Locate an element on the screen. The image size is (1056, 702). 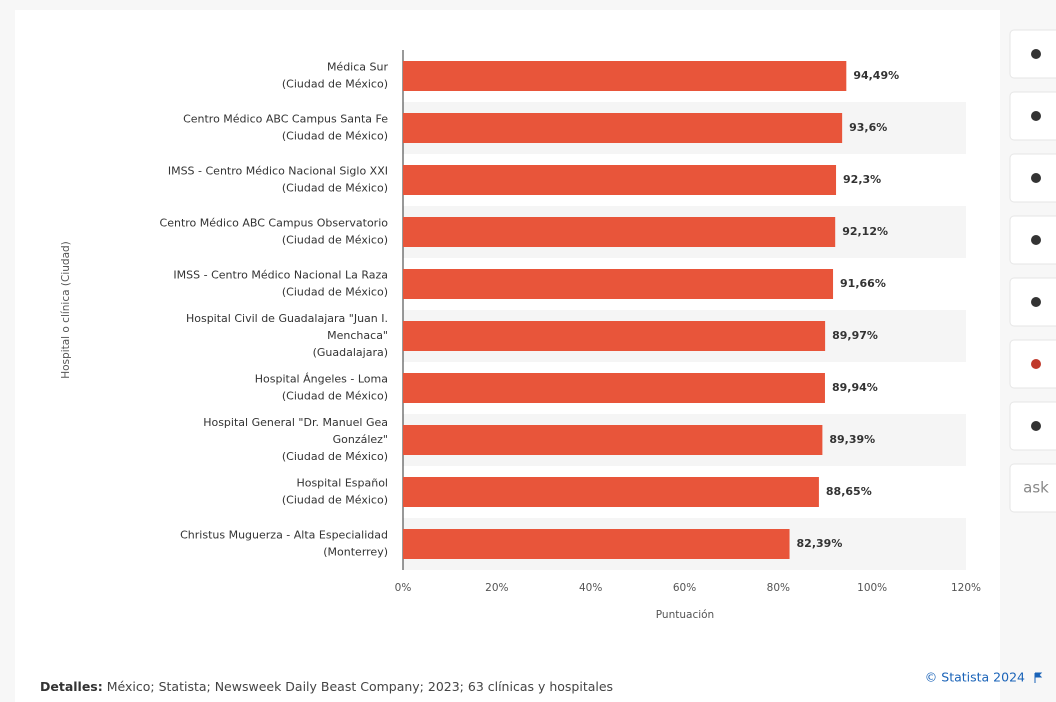
y-tick-label: Centro Médico ABC Campus Observatorio is located at coordinates (274, 223).